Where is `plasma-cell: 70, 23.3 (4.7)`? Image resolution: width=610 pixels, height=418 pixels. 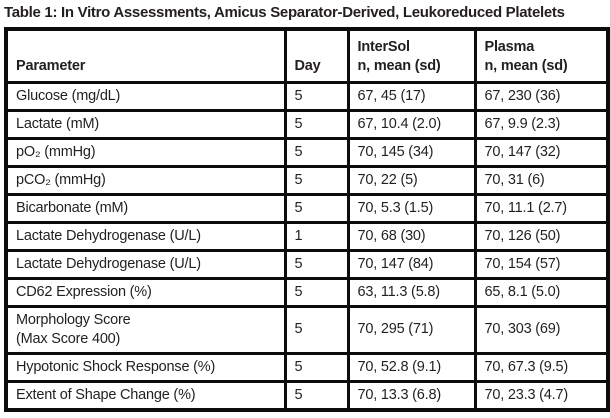 plasma-cell: 70, 23.3 (4.7) is located at coordinates (541, 395).